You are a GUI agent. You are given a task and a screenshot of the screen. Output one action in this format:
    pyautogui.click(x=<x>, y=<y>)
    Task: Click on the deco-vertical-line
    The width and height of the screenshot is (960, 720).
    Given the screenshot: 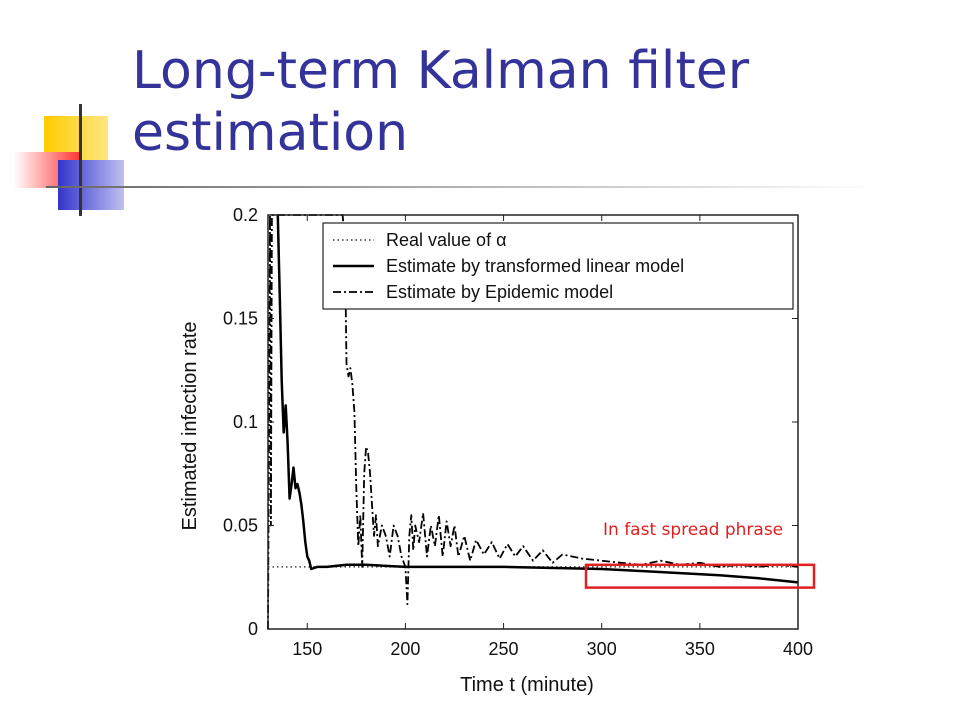 What is the action you would take?
    pyautogui.click(x=80, y=160)
    